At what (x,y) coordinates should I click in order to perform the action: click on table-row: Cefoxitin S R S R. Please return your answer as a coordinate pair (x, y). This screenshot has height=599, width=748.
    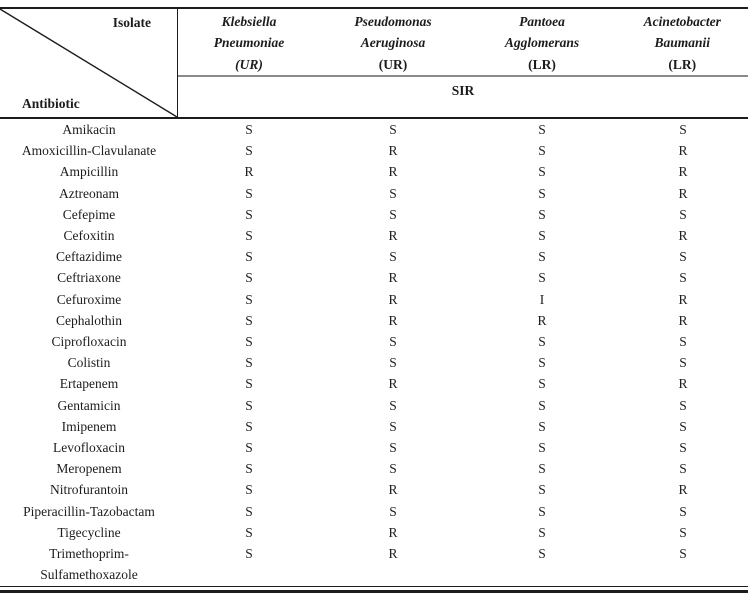
    Looking at the image, I should click on (374, 235).